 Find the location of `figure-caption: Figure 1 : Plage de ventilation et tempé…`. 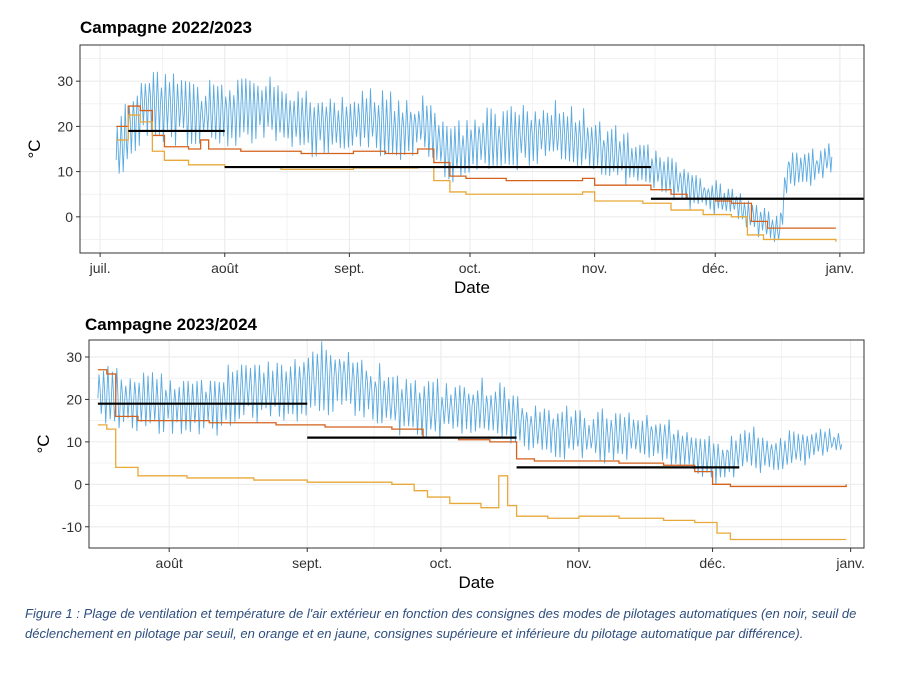

figure-caption: Figure 1 : Plage de ventilation et tempé… is located at coordinates (441, 623).